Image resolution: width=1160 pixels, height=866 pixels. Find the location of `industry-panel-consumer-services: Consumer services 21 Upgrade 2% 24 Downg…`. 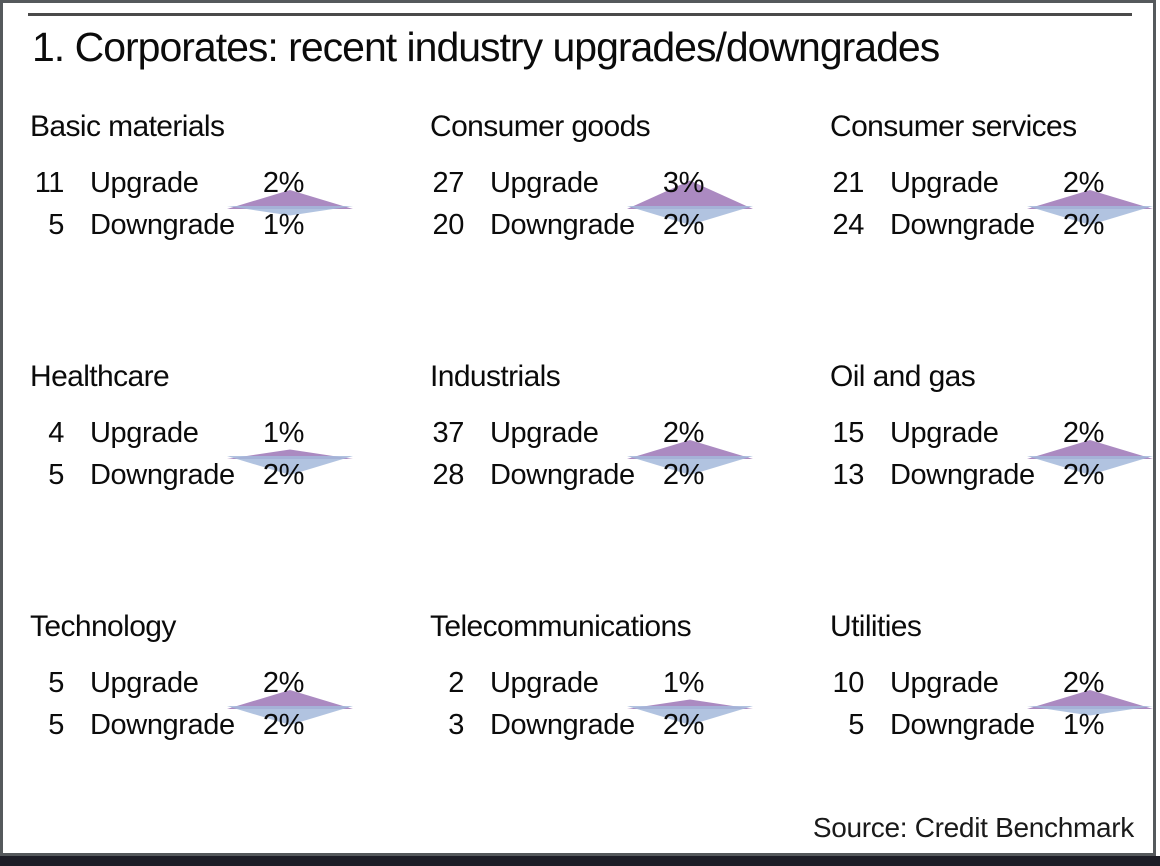

industry-panel-consumer-services: Consumer services 21 Upgrade 2% 24 Downg… is located at coordinates (990, 235).